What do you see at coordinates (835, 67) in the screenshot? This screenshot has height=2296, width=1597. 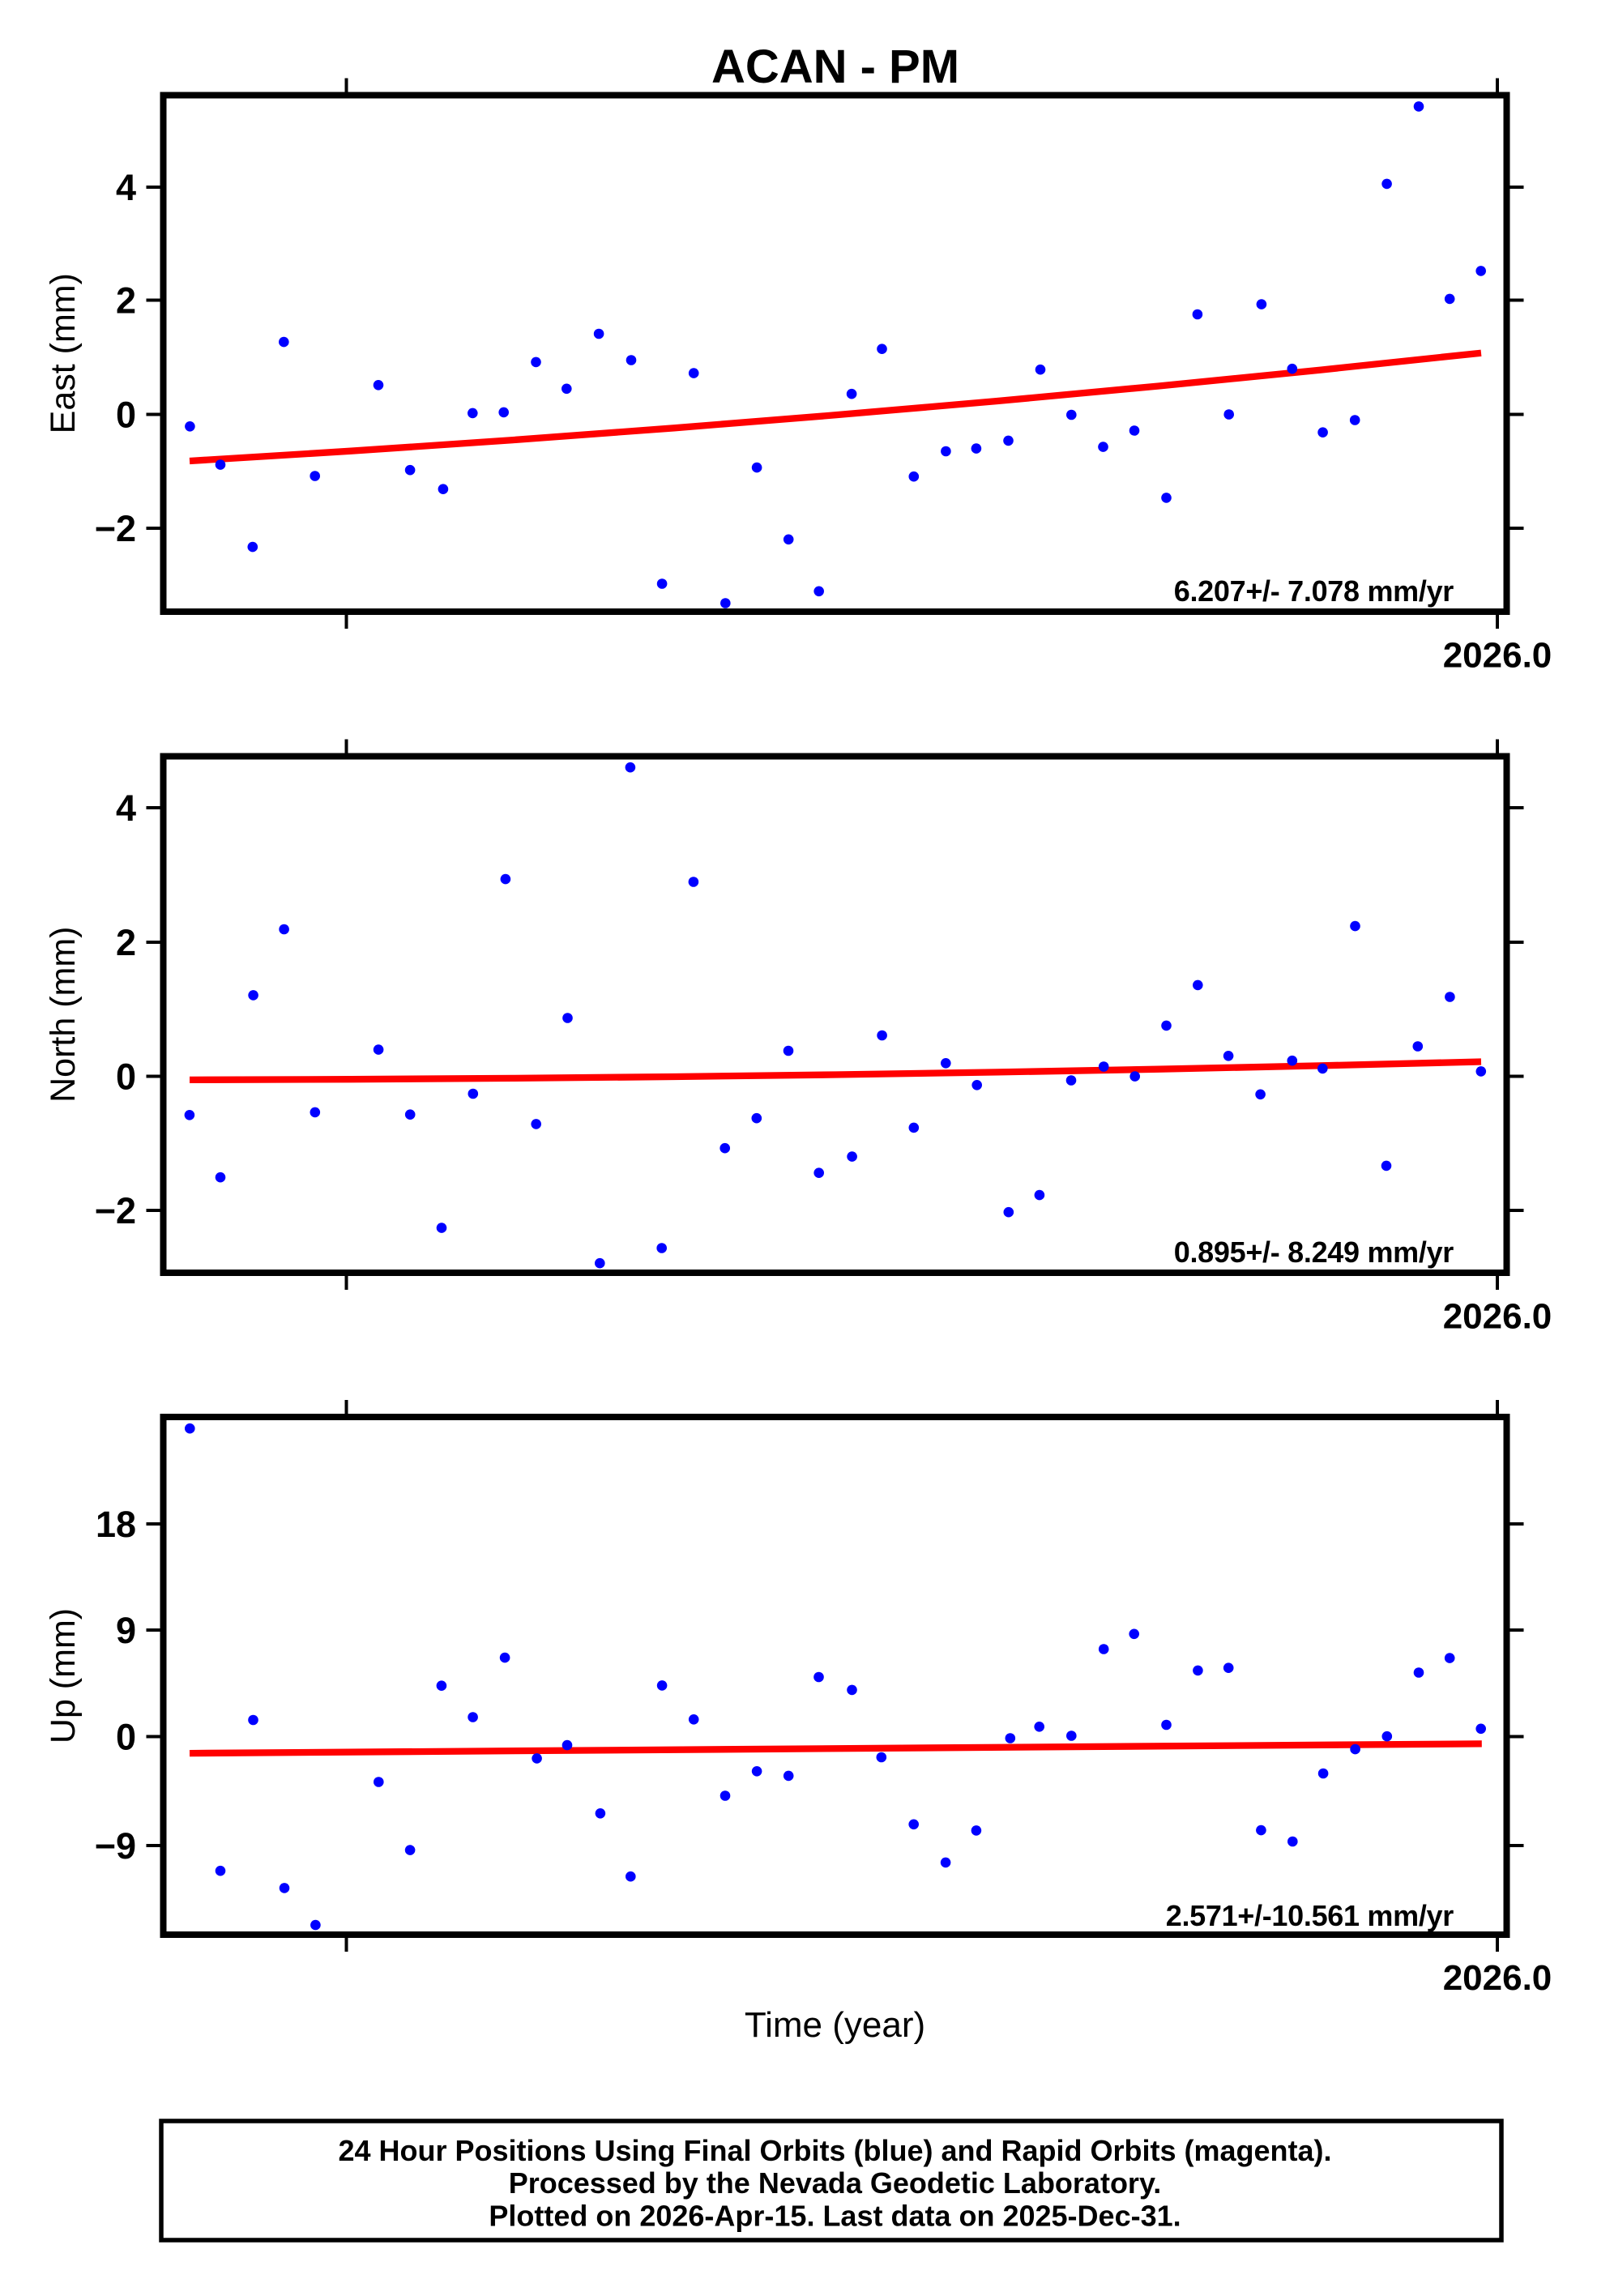 I see `svg-text: ACAN - PM` at bounding box center [835, 67].